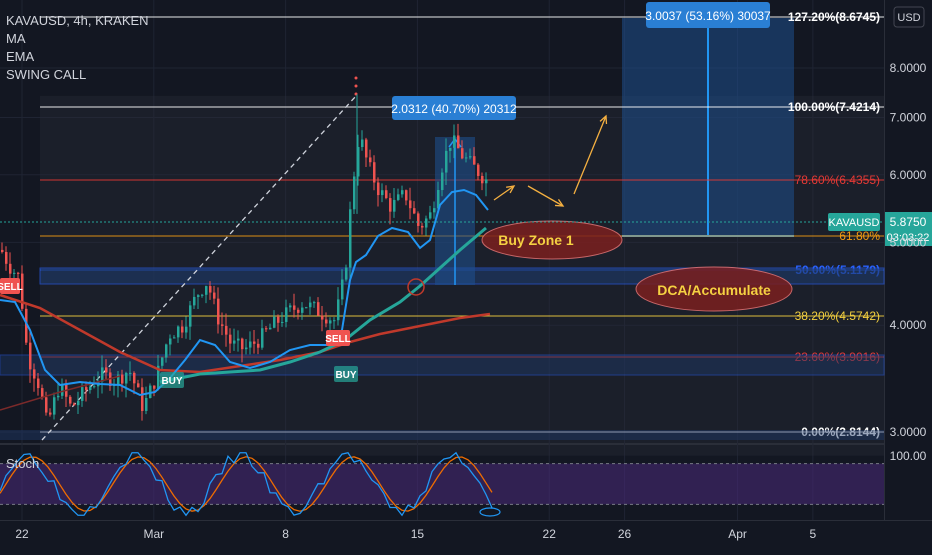 This screenshot has height=555, width=932. Describe the element at coordinates (708, 127) in the screenshot. I see `target-measure-box` at that location.